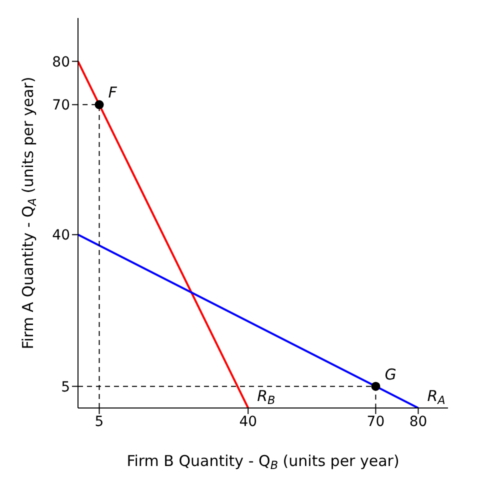 This screenshot has width=489, height=492. I want to click on y-tick-label: 40, so click(61, 236).